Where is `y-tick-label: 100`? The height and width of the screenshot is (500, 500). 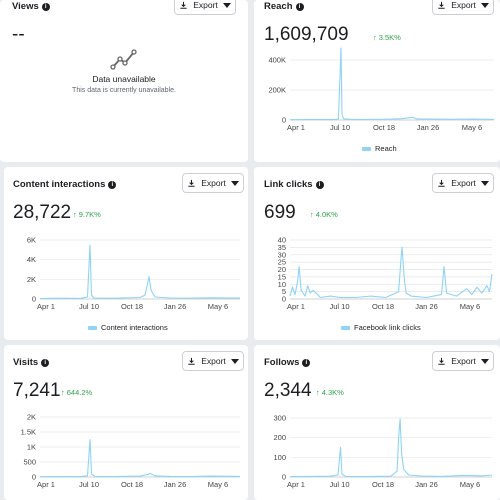 y-tick-label: 100 is located at coordinates (279, 457).